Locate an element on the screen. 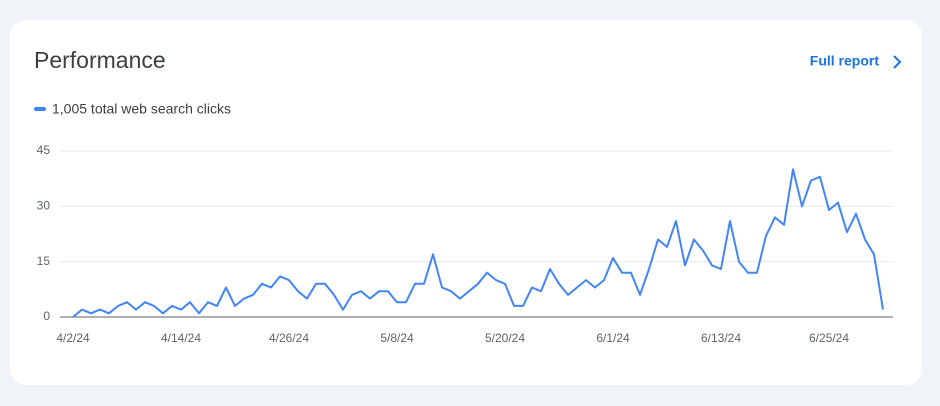 The width and height of the screenshot is (940, 406). x-tick-label: 4/14/24 is located at coordinates (181, 338).